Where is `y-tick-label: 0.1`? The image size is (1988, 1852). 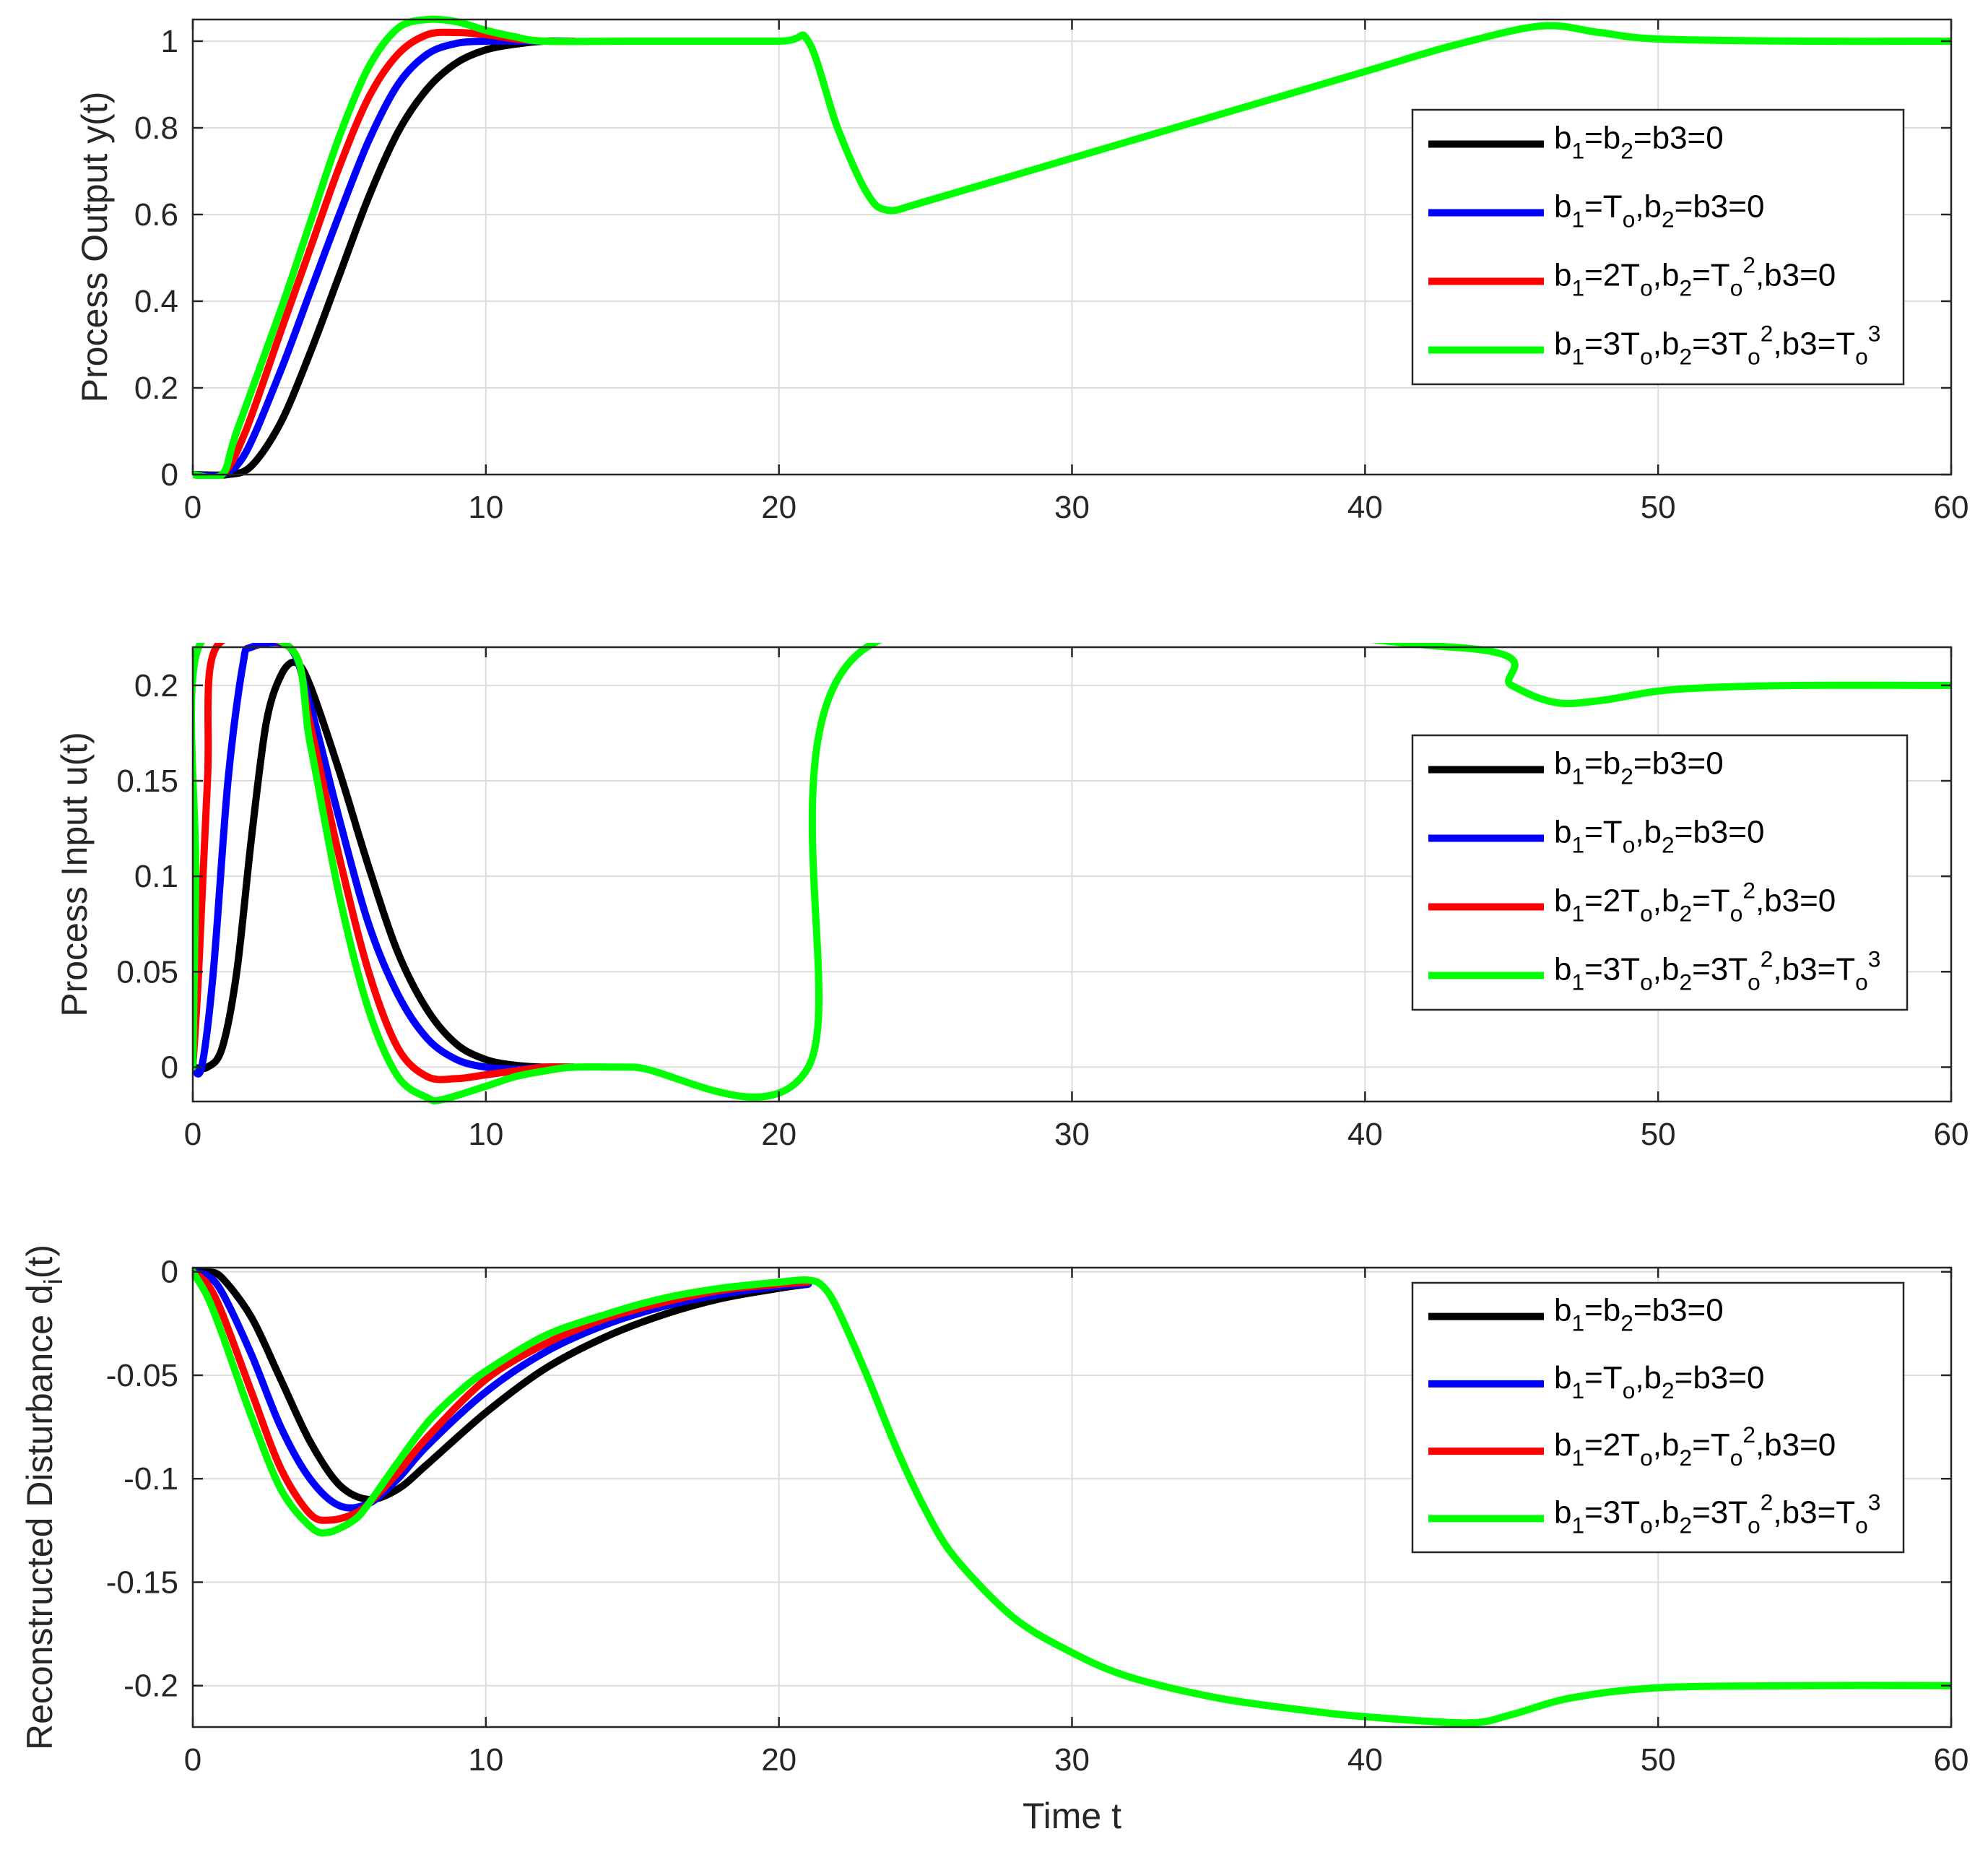
y-tick-label: 0.1 is located at coordinates (156, 876).